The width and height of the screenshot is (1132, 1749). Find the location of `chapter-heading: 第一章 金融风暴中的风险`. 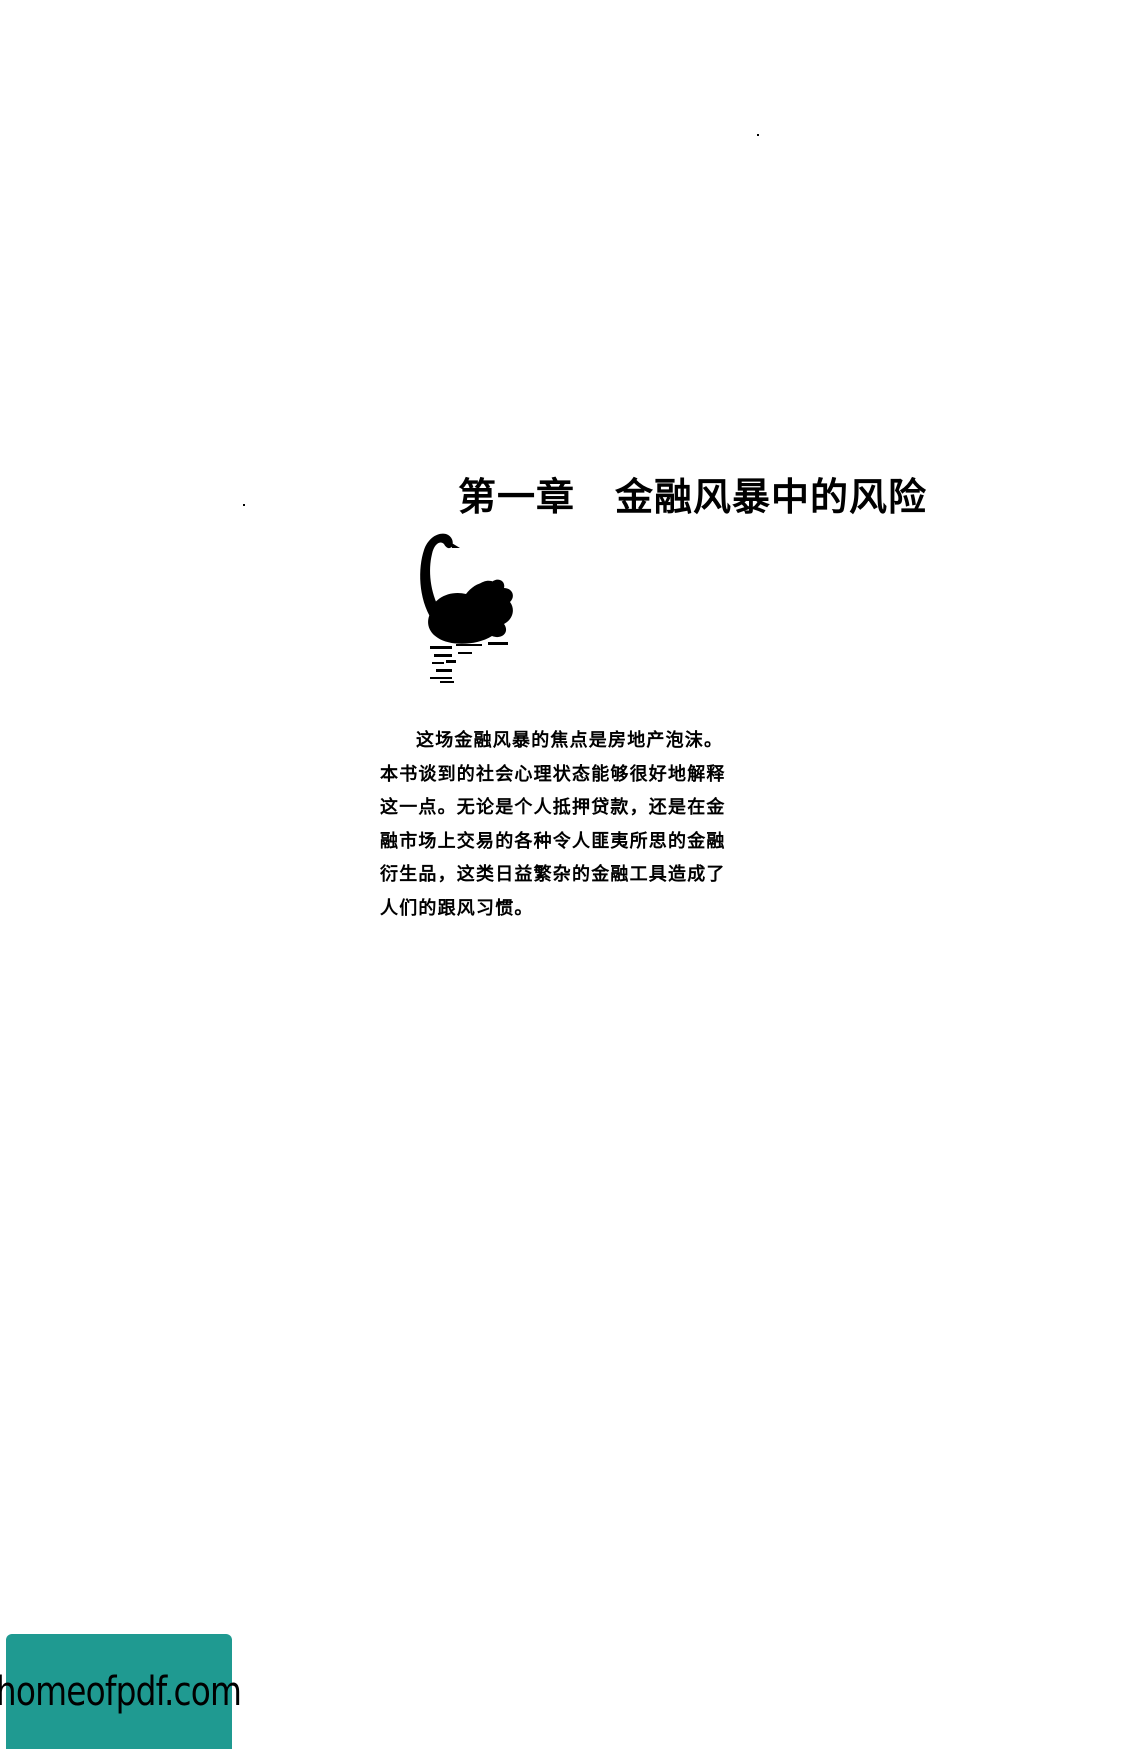

chapter-heading: 第一章 金融风暴中的风险 is located at coordinates (692, 493).